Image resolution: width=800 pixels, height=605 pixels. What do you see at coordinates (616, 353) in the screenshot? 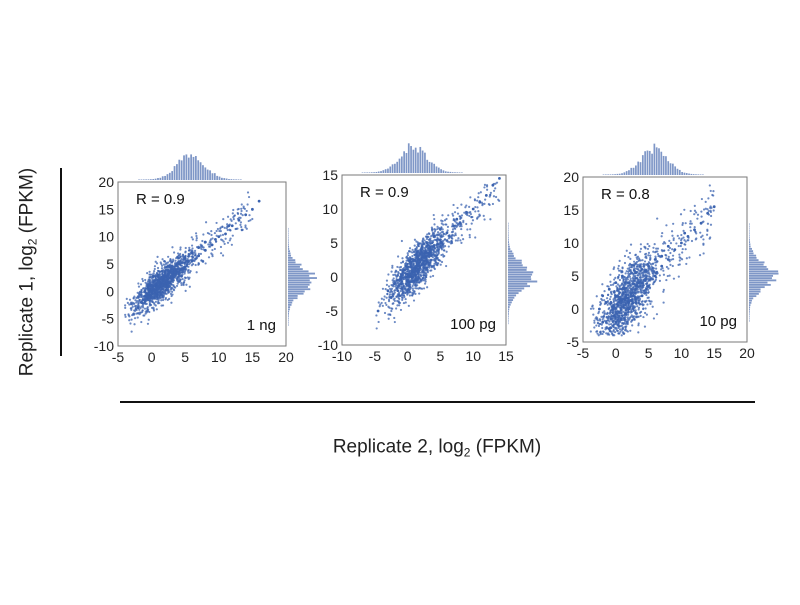
I see `x-tick-label: 0` at bounding box center [616, 353].